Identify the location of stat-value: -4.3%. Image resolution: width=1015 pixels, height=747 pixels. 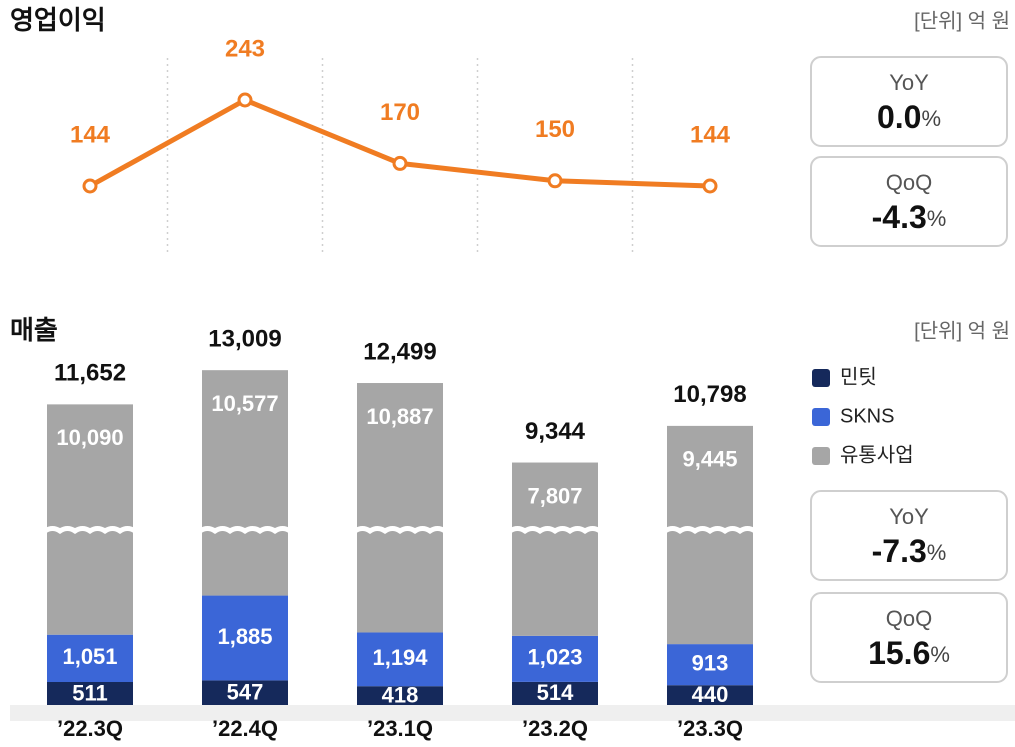
(909, 217).